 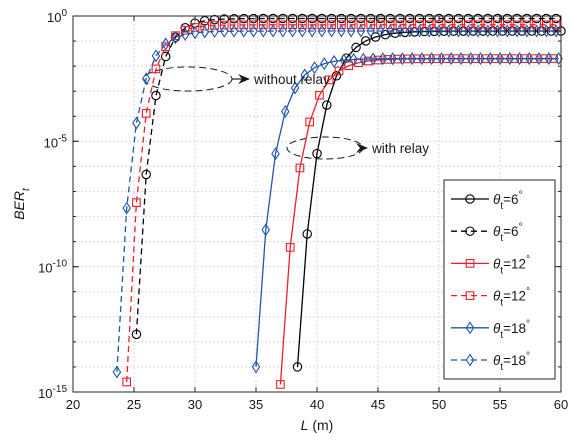 I want to click on x-axis-label-unit: (m), so click(x=320, y=425).